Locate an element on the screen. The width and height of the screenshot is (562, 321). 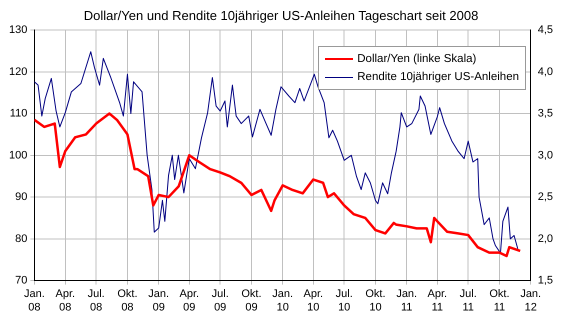
x-tick-label: Jan. 12 is located at coordinates (531, 301).